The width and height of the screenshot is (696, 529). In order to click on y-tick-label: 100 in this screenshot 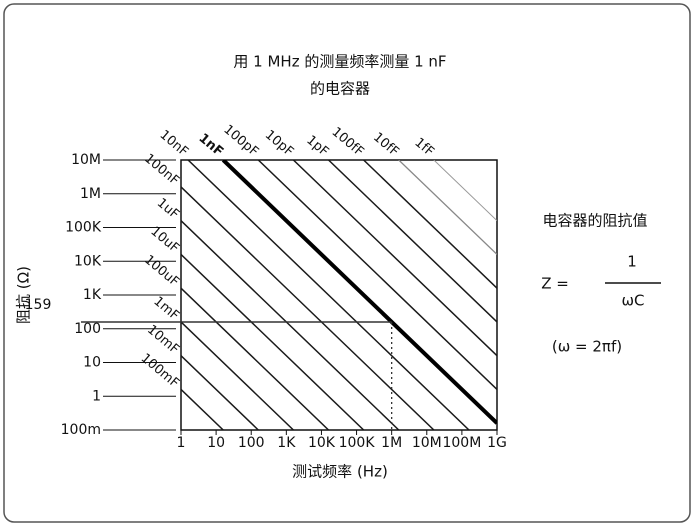, I will do `click(87, 329)`.